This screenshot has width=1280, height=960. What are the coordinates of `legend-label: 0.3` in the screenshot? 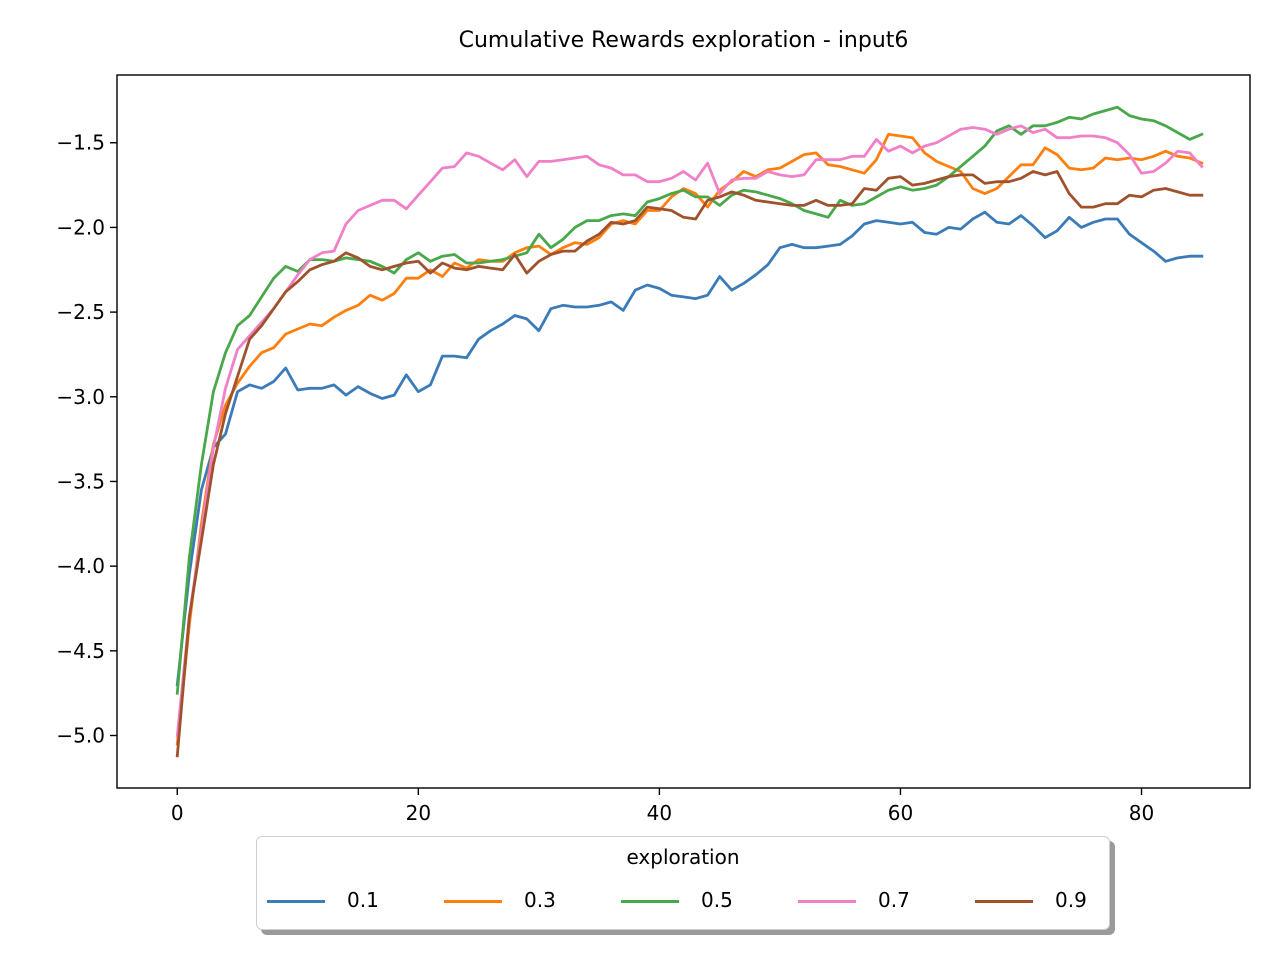 It's located at (540, 900).